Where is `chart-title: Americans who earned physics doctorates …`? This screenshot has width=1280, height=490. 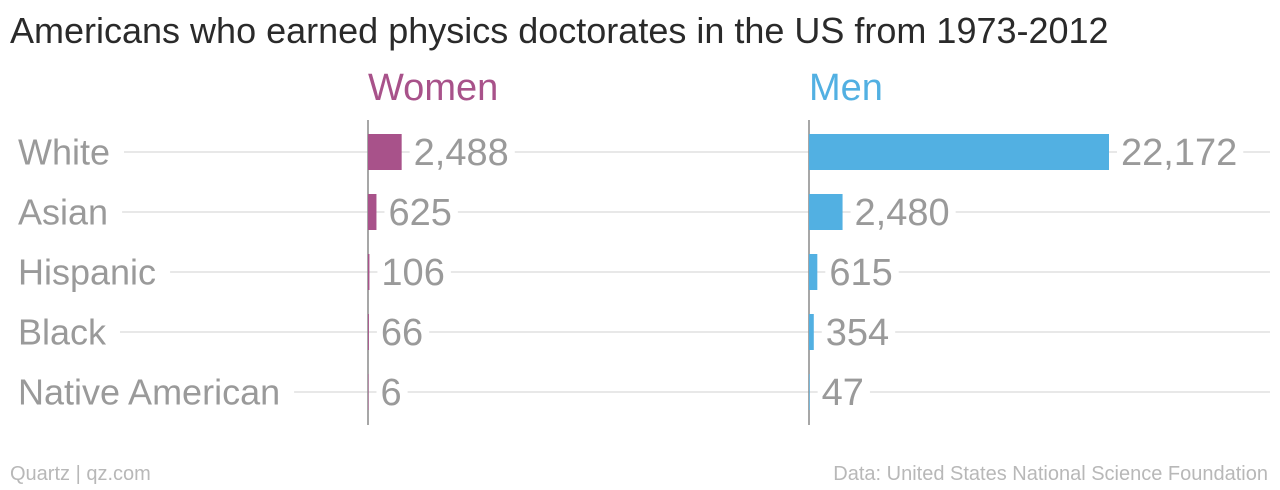 chart-title: Americans who earned physics doctorates … is located at coordinates (559, 30).